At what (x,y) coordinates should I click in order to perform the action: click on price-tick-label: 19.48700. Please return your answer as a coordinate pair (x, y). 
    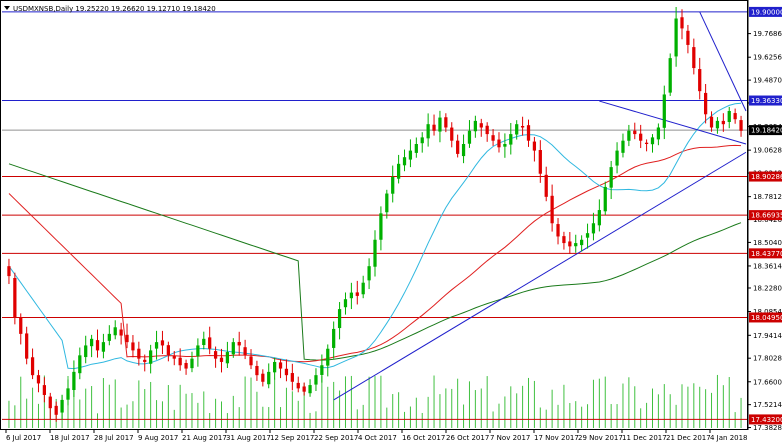
    Looking at the image, I should click on (767, 81).